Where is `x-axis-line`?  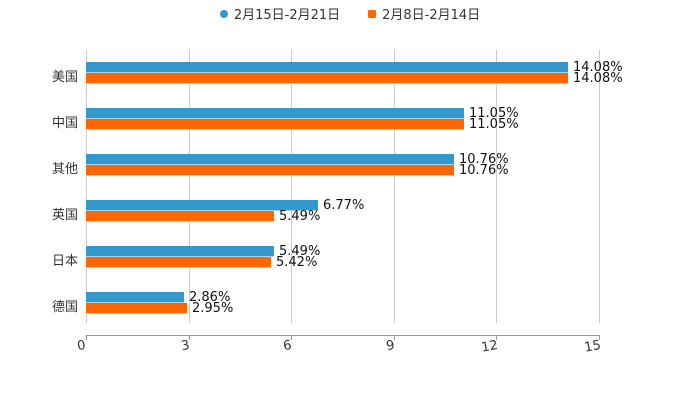 x-axis-line is located at coordinates (342, 335).